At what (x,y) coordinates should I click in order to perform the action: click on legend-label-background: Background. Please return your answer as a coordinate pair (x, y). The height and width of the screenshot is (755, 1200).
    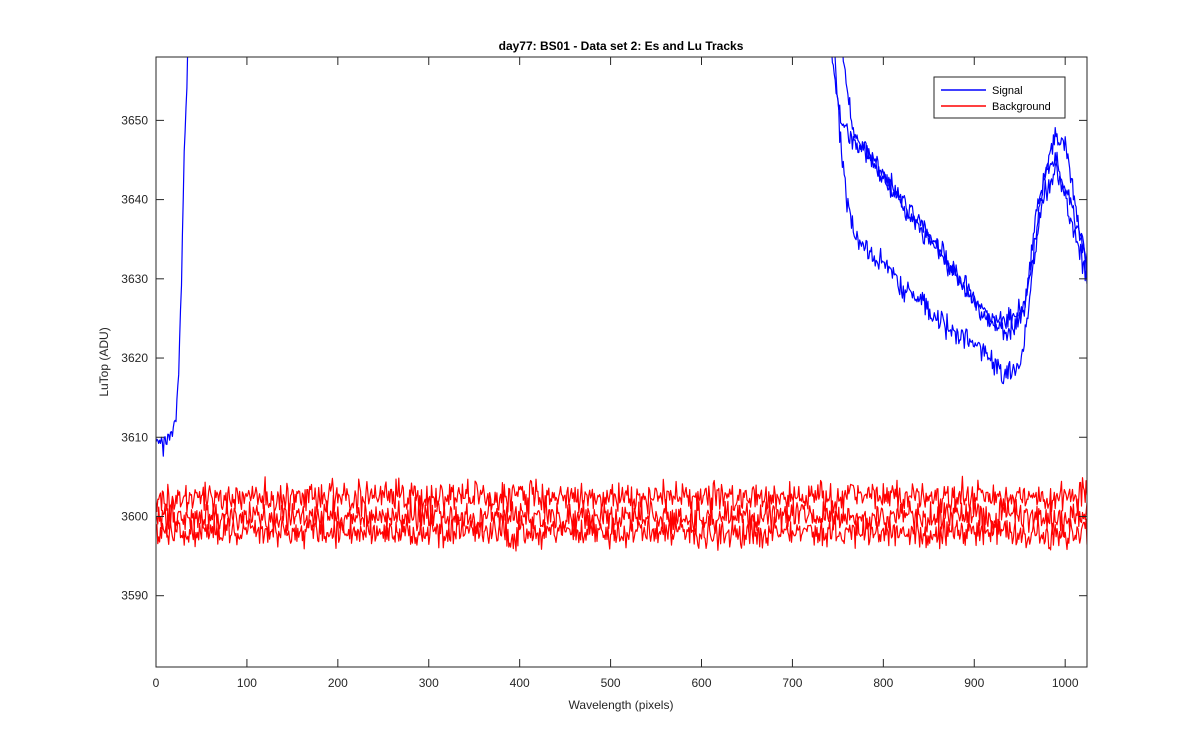
    Looking at the image, I should click on (1021, 107).